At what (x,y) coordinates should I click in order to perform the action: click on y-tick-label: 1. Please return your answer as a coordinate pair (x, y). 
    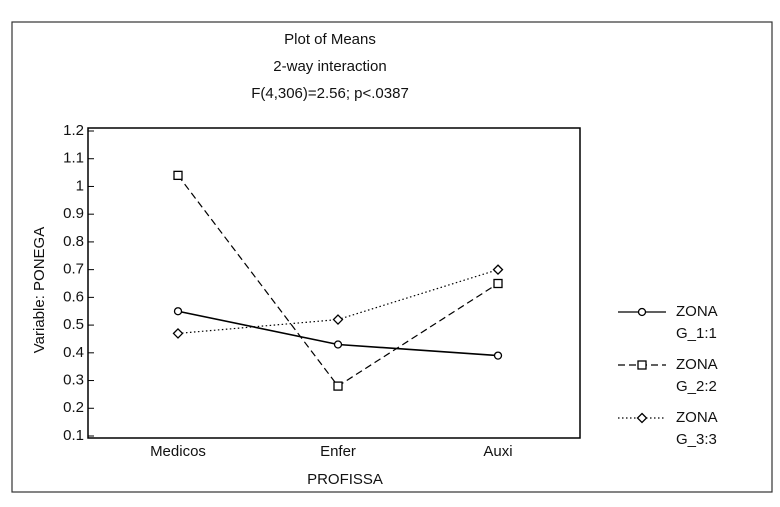
    Looking at the image, I should click on (80, 185).